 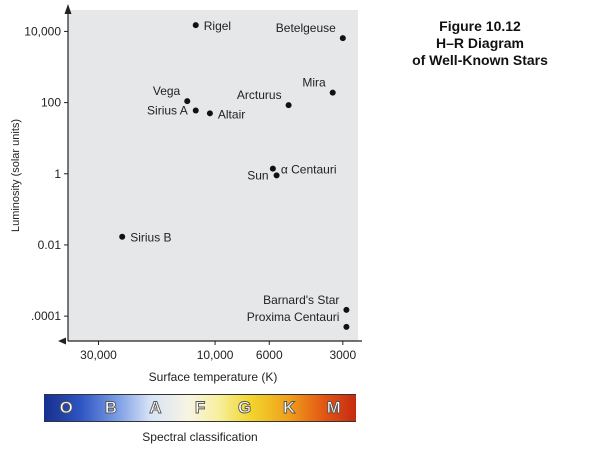 I want to click on x-axis-label: Surface temperature (K), so click(x=213, y=377).